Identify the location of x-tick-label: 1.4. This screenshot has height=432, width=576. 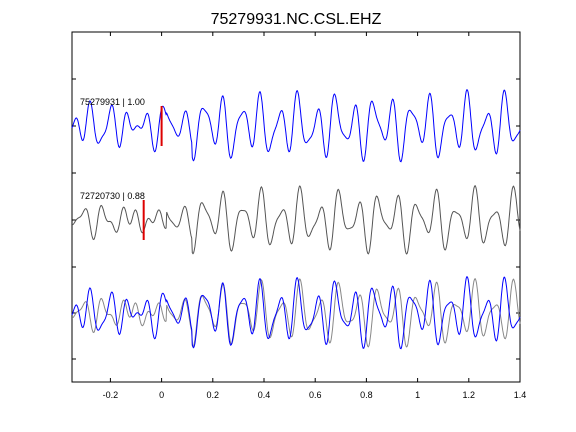
(520, 395).